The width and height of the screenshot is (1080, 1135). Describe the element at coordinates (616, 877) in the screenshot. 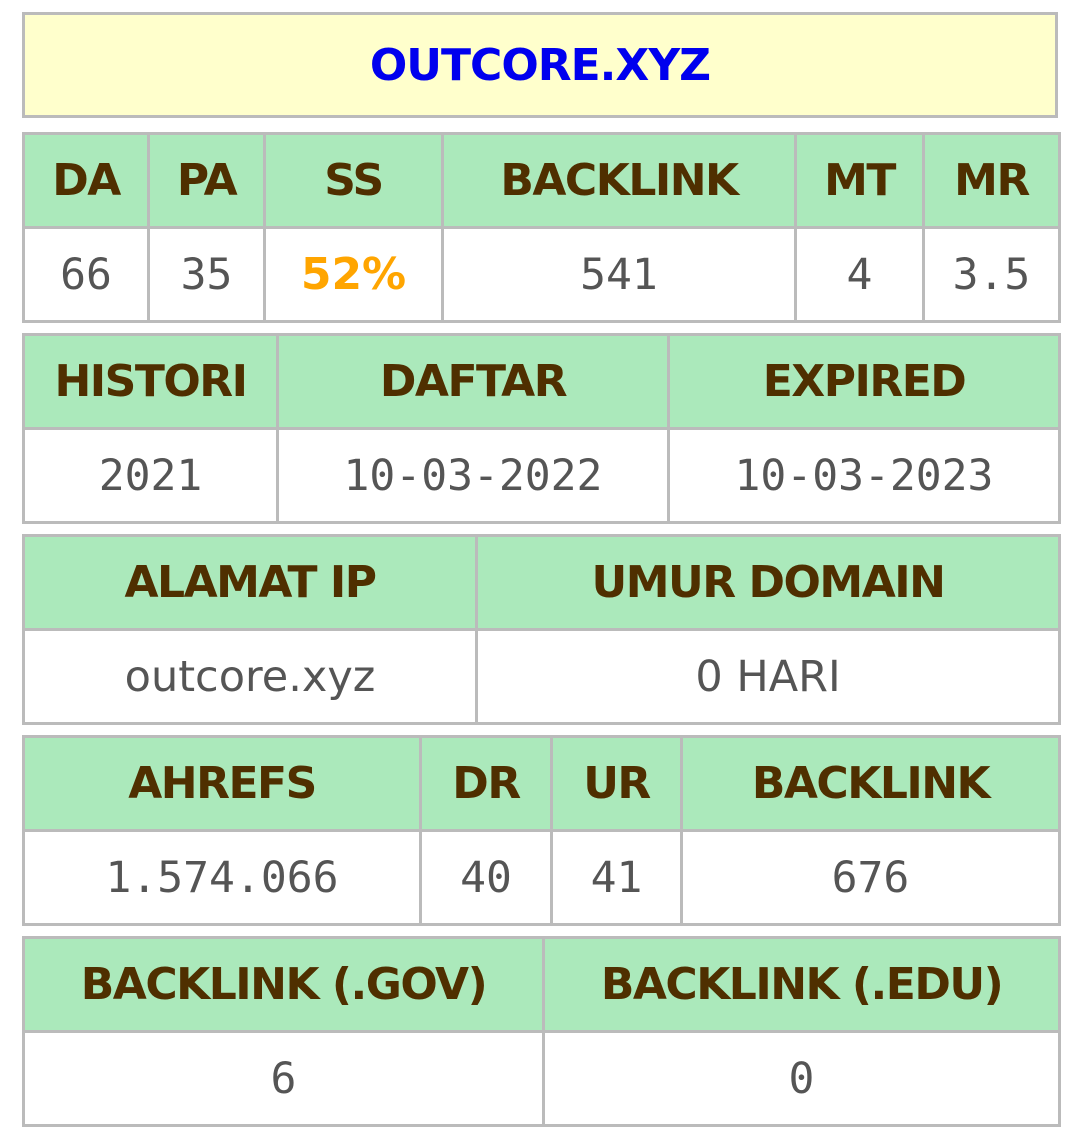

I see `ur-value: 41` at that location.